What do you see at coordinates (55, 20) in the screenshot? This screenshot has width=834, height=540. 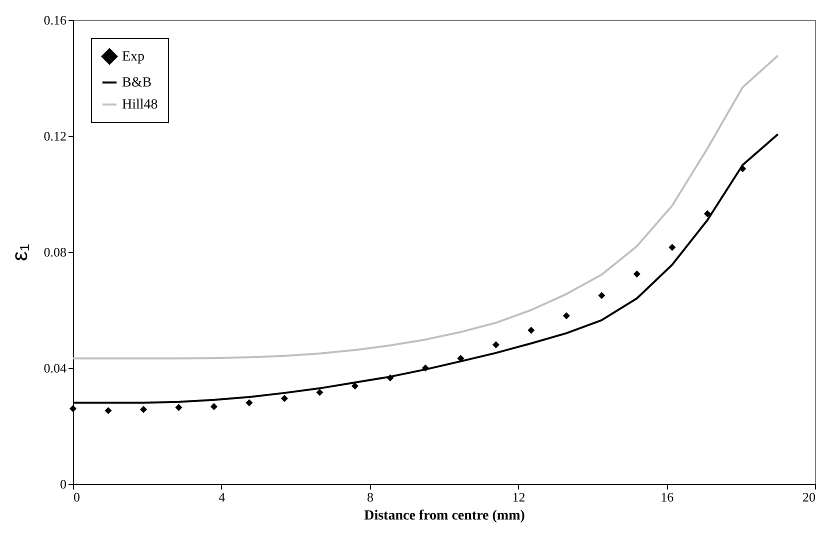 I see `y-tick-label: 0.16` at bounding box center [55, 20].